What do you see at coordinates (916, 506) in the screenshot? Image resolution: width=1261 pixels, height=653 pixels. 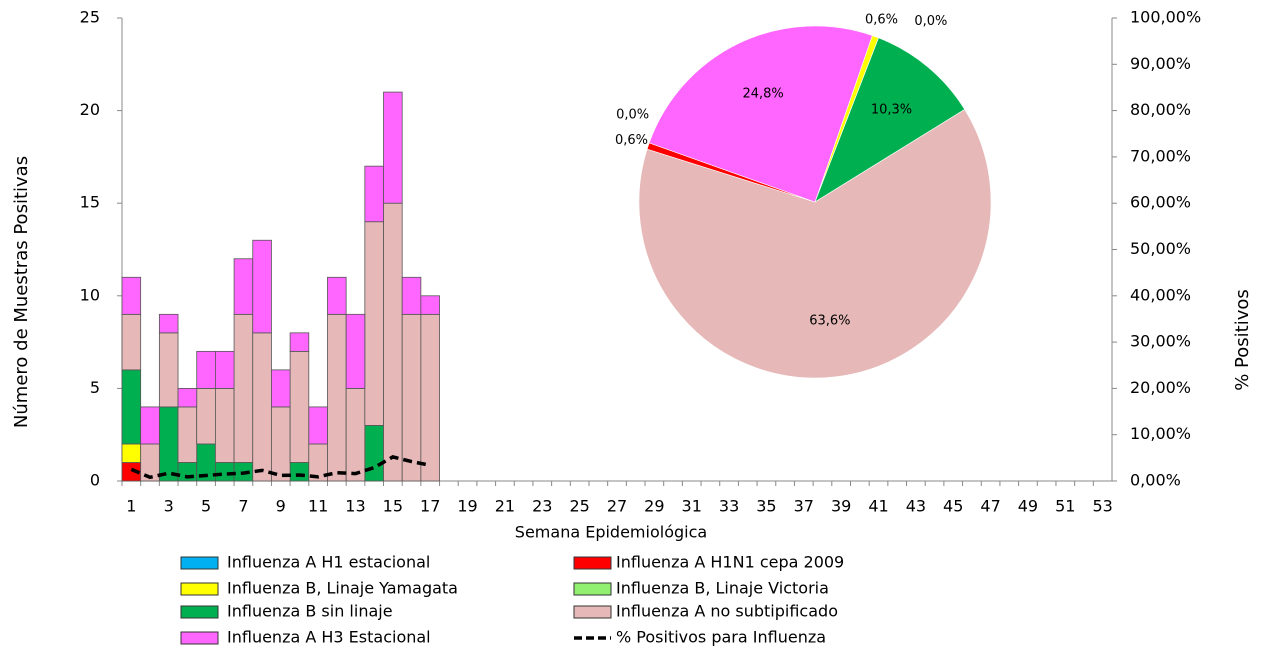 I see `x-tick-label: 43` at bounding box center [916, 506].